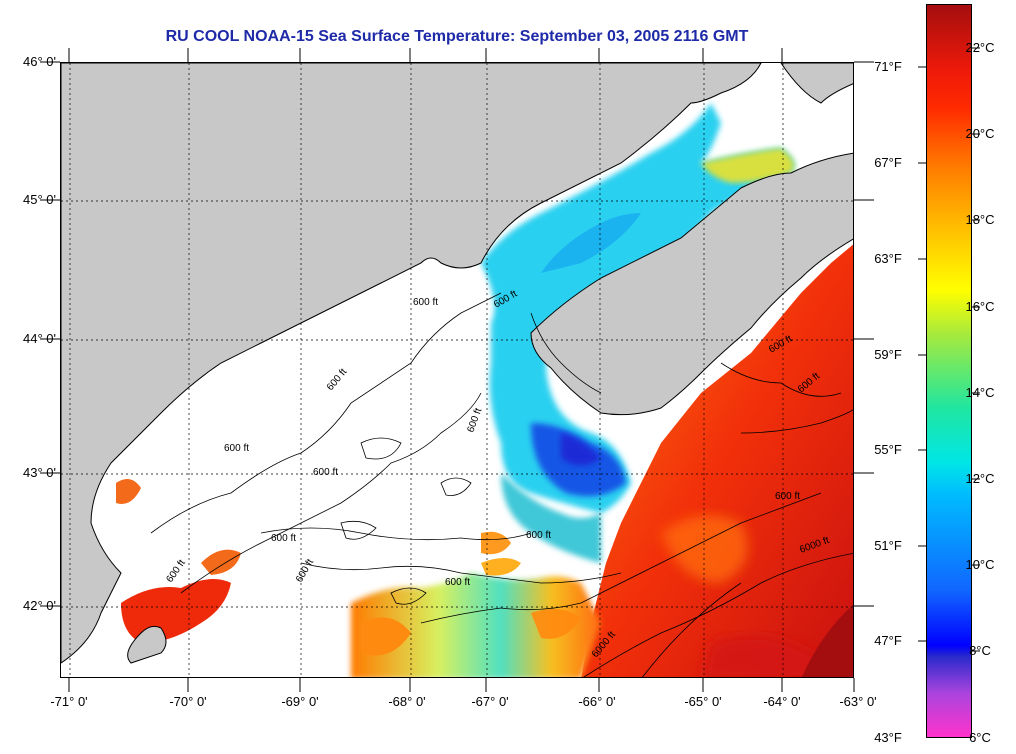 The height and width of the screenshot is (754, 1016). What do you see at coordinates (980, 306) in the screenshot?
I see `celsius-label: 16°C` at bounding box center [980, 306].